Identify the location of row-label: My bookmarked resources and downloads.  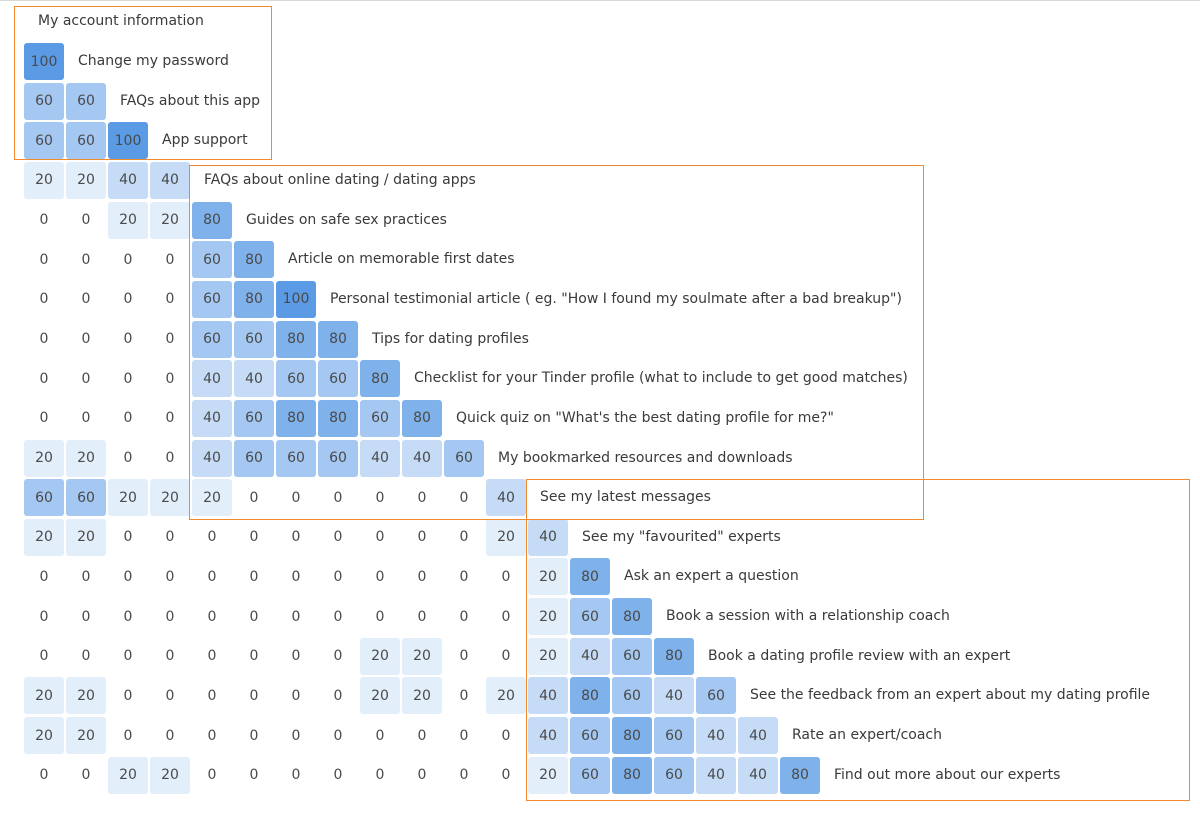
(645, 457).